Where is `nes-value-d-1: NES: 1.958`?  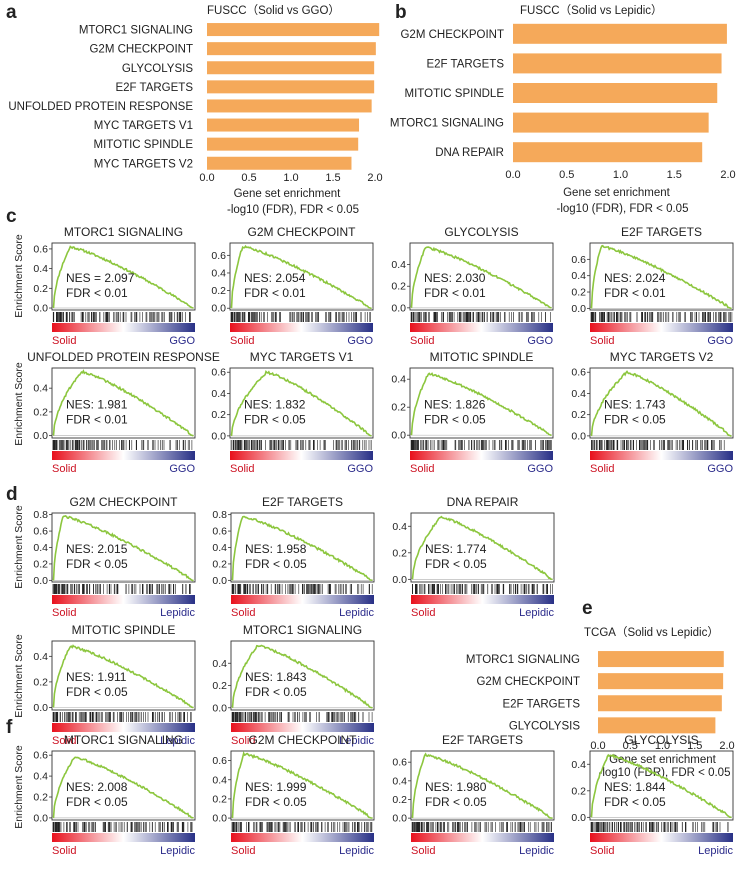 nes-value-d-1: NES: 1.958 is located at coordinates (276, 549).